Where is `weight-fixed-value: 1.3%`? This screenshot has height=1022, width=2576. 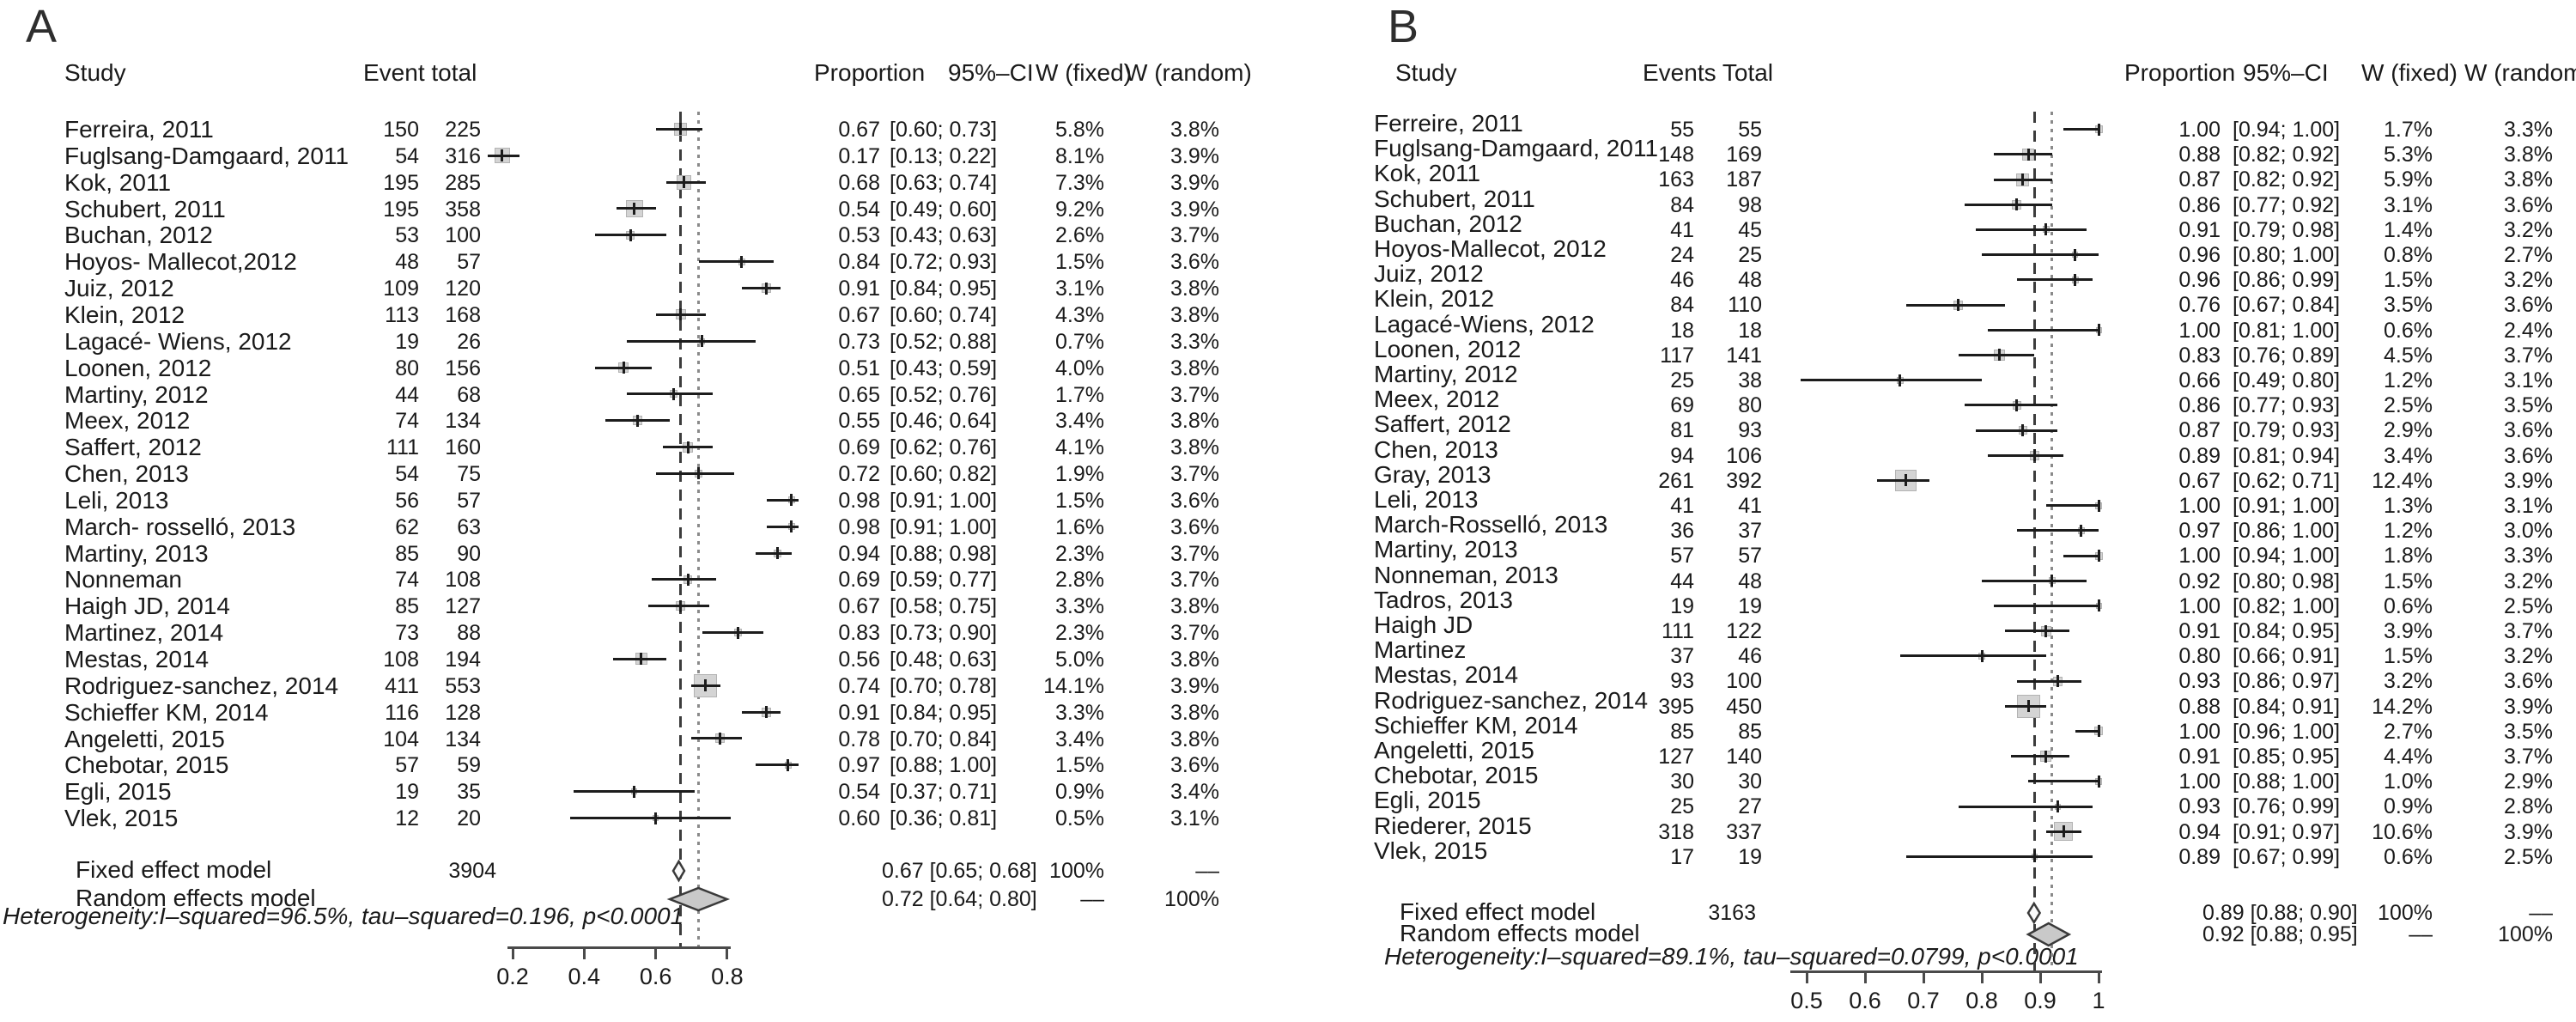
weight-fixed-value: 1.3% is located at coordinates (2408, 506).